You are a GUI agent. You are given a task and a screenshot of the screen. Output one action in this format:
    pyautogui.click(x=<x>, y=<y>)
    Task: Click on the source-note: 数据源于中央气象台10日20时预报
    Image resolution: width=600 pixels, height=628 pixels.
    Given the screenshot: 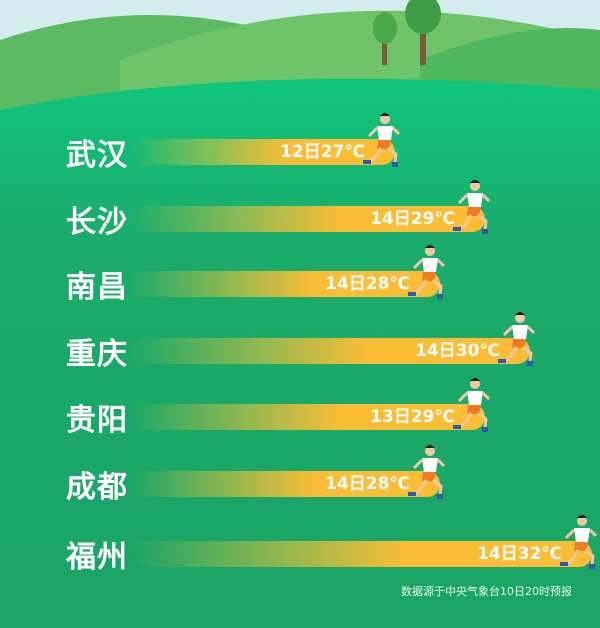 What is the action you would take?
    pyautogui.click(x=486, y=591)
    